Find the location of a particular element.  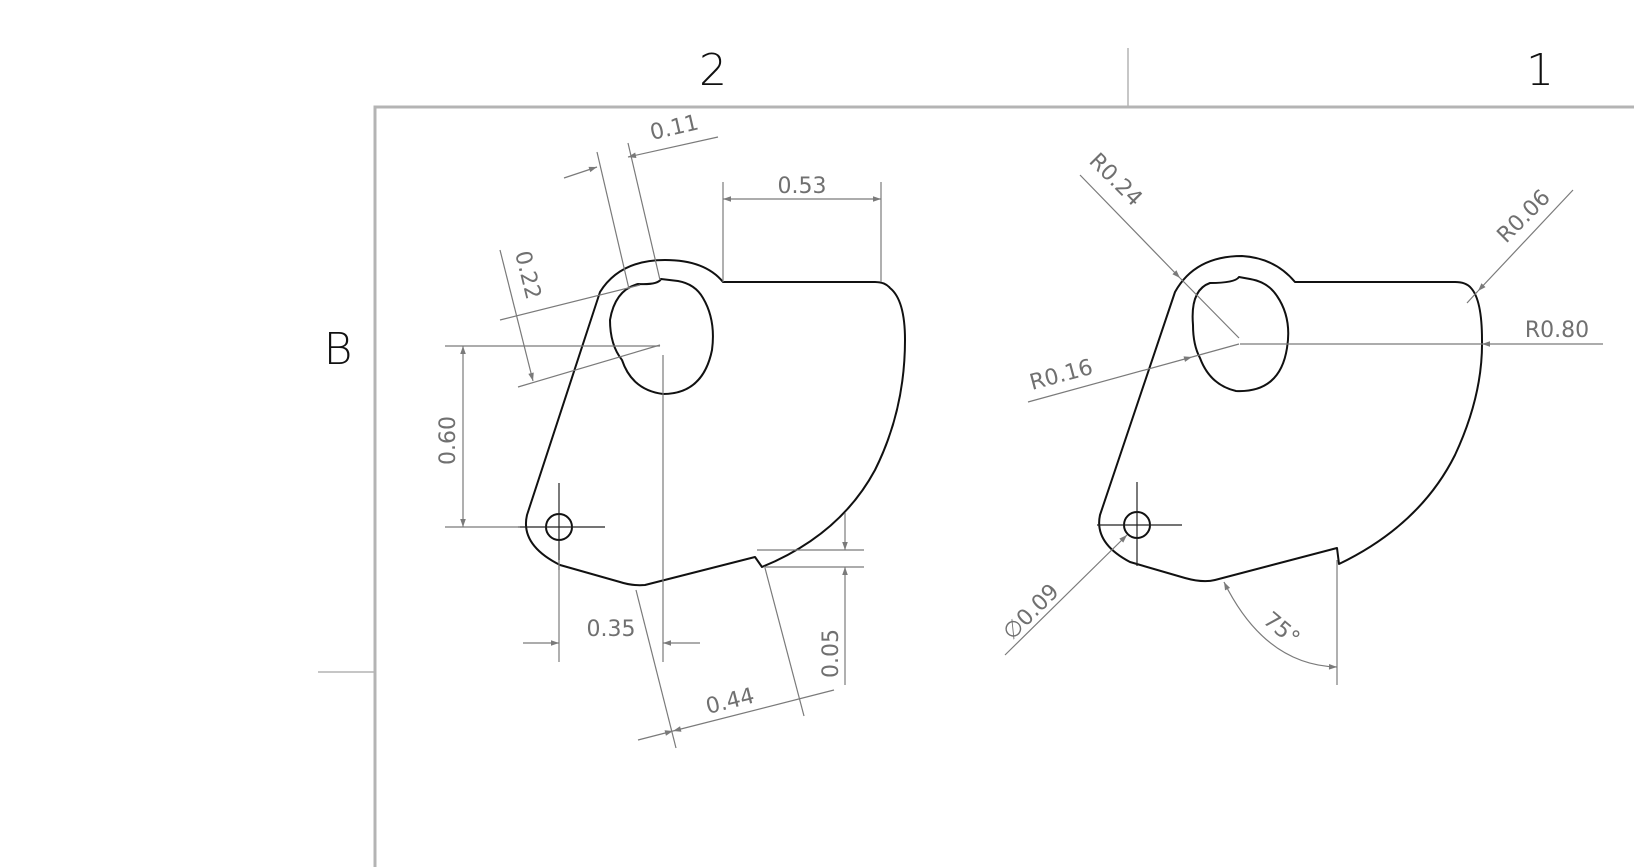

dim-r0.80: R0.80 is located at coordinates (1421, 332).